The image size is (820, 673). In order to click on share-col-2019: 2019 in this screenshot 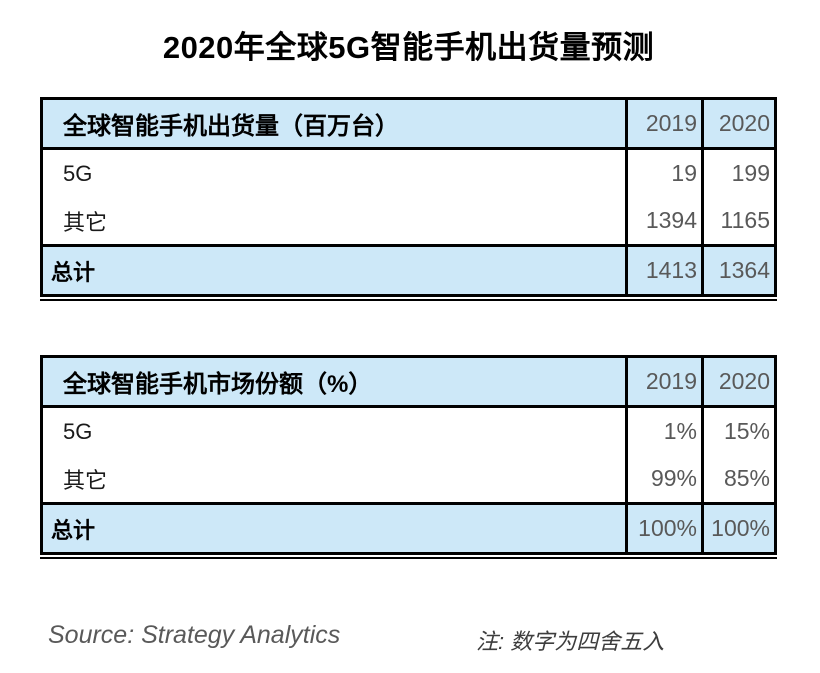, I will do `click(663, 381)`.